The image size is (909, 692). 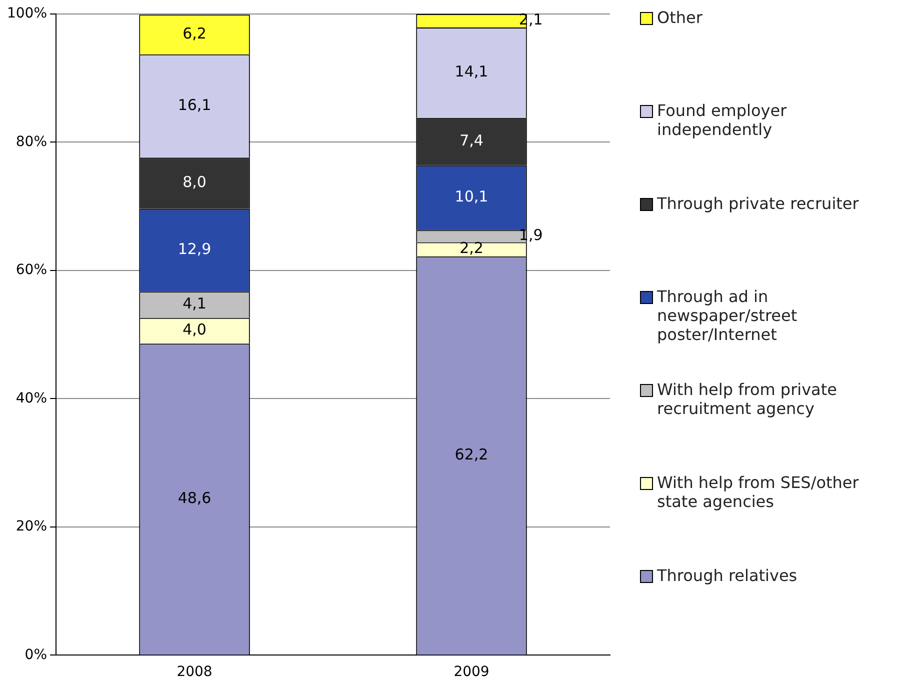 I want to click on data-label: 62,2, so click(x=471, y=454).